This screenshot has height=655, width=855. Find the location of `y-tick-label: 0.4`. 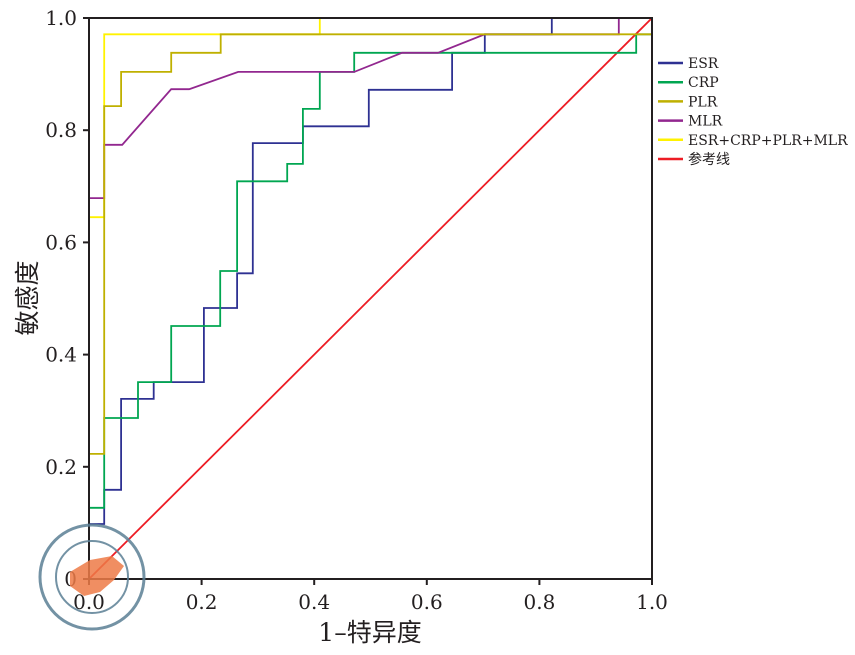

y-tick-label: 0.4 is located at coordinates (61, 355).